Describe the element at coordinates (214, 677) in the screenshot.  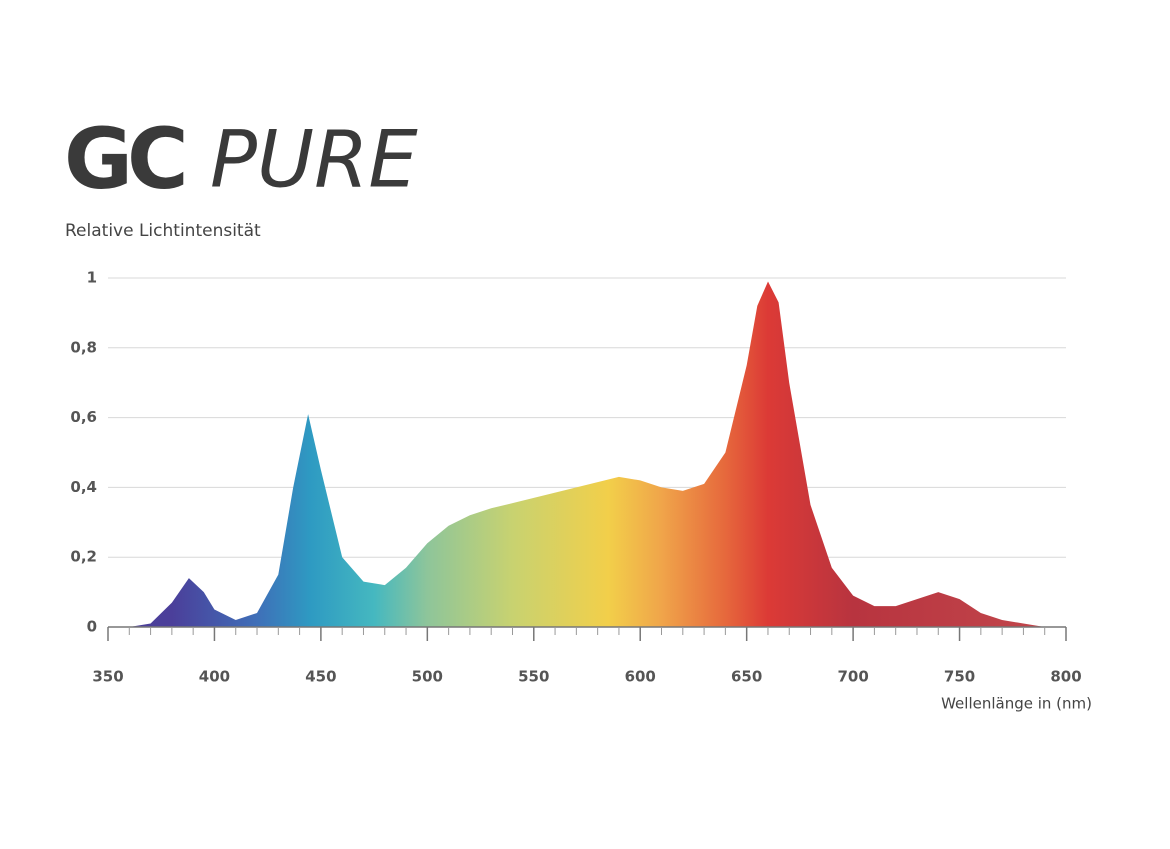
I see `x-tick-label: 400` at that location.